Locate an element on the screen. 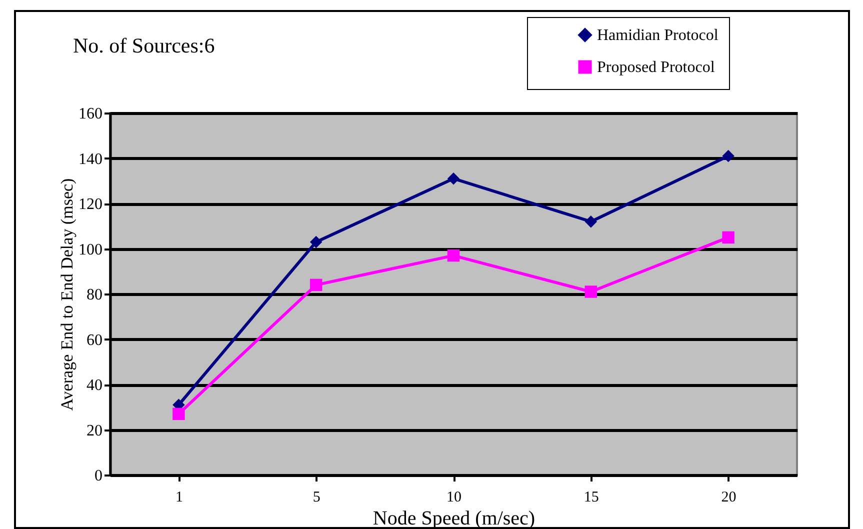 This screenshot has height=529, width=863. y-tick-label: 60 is located at coordinates (94, 340).